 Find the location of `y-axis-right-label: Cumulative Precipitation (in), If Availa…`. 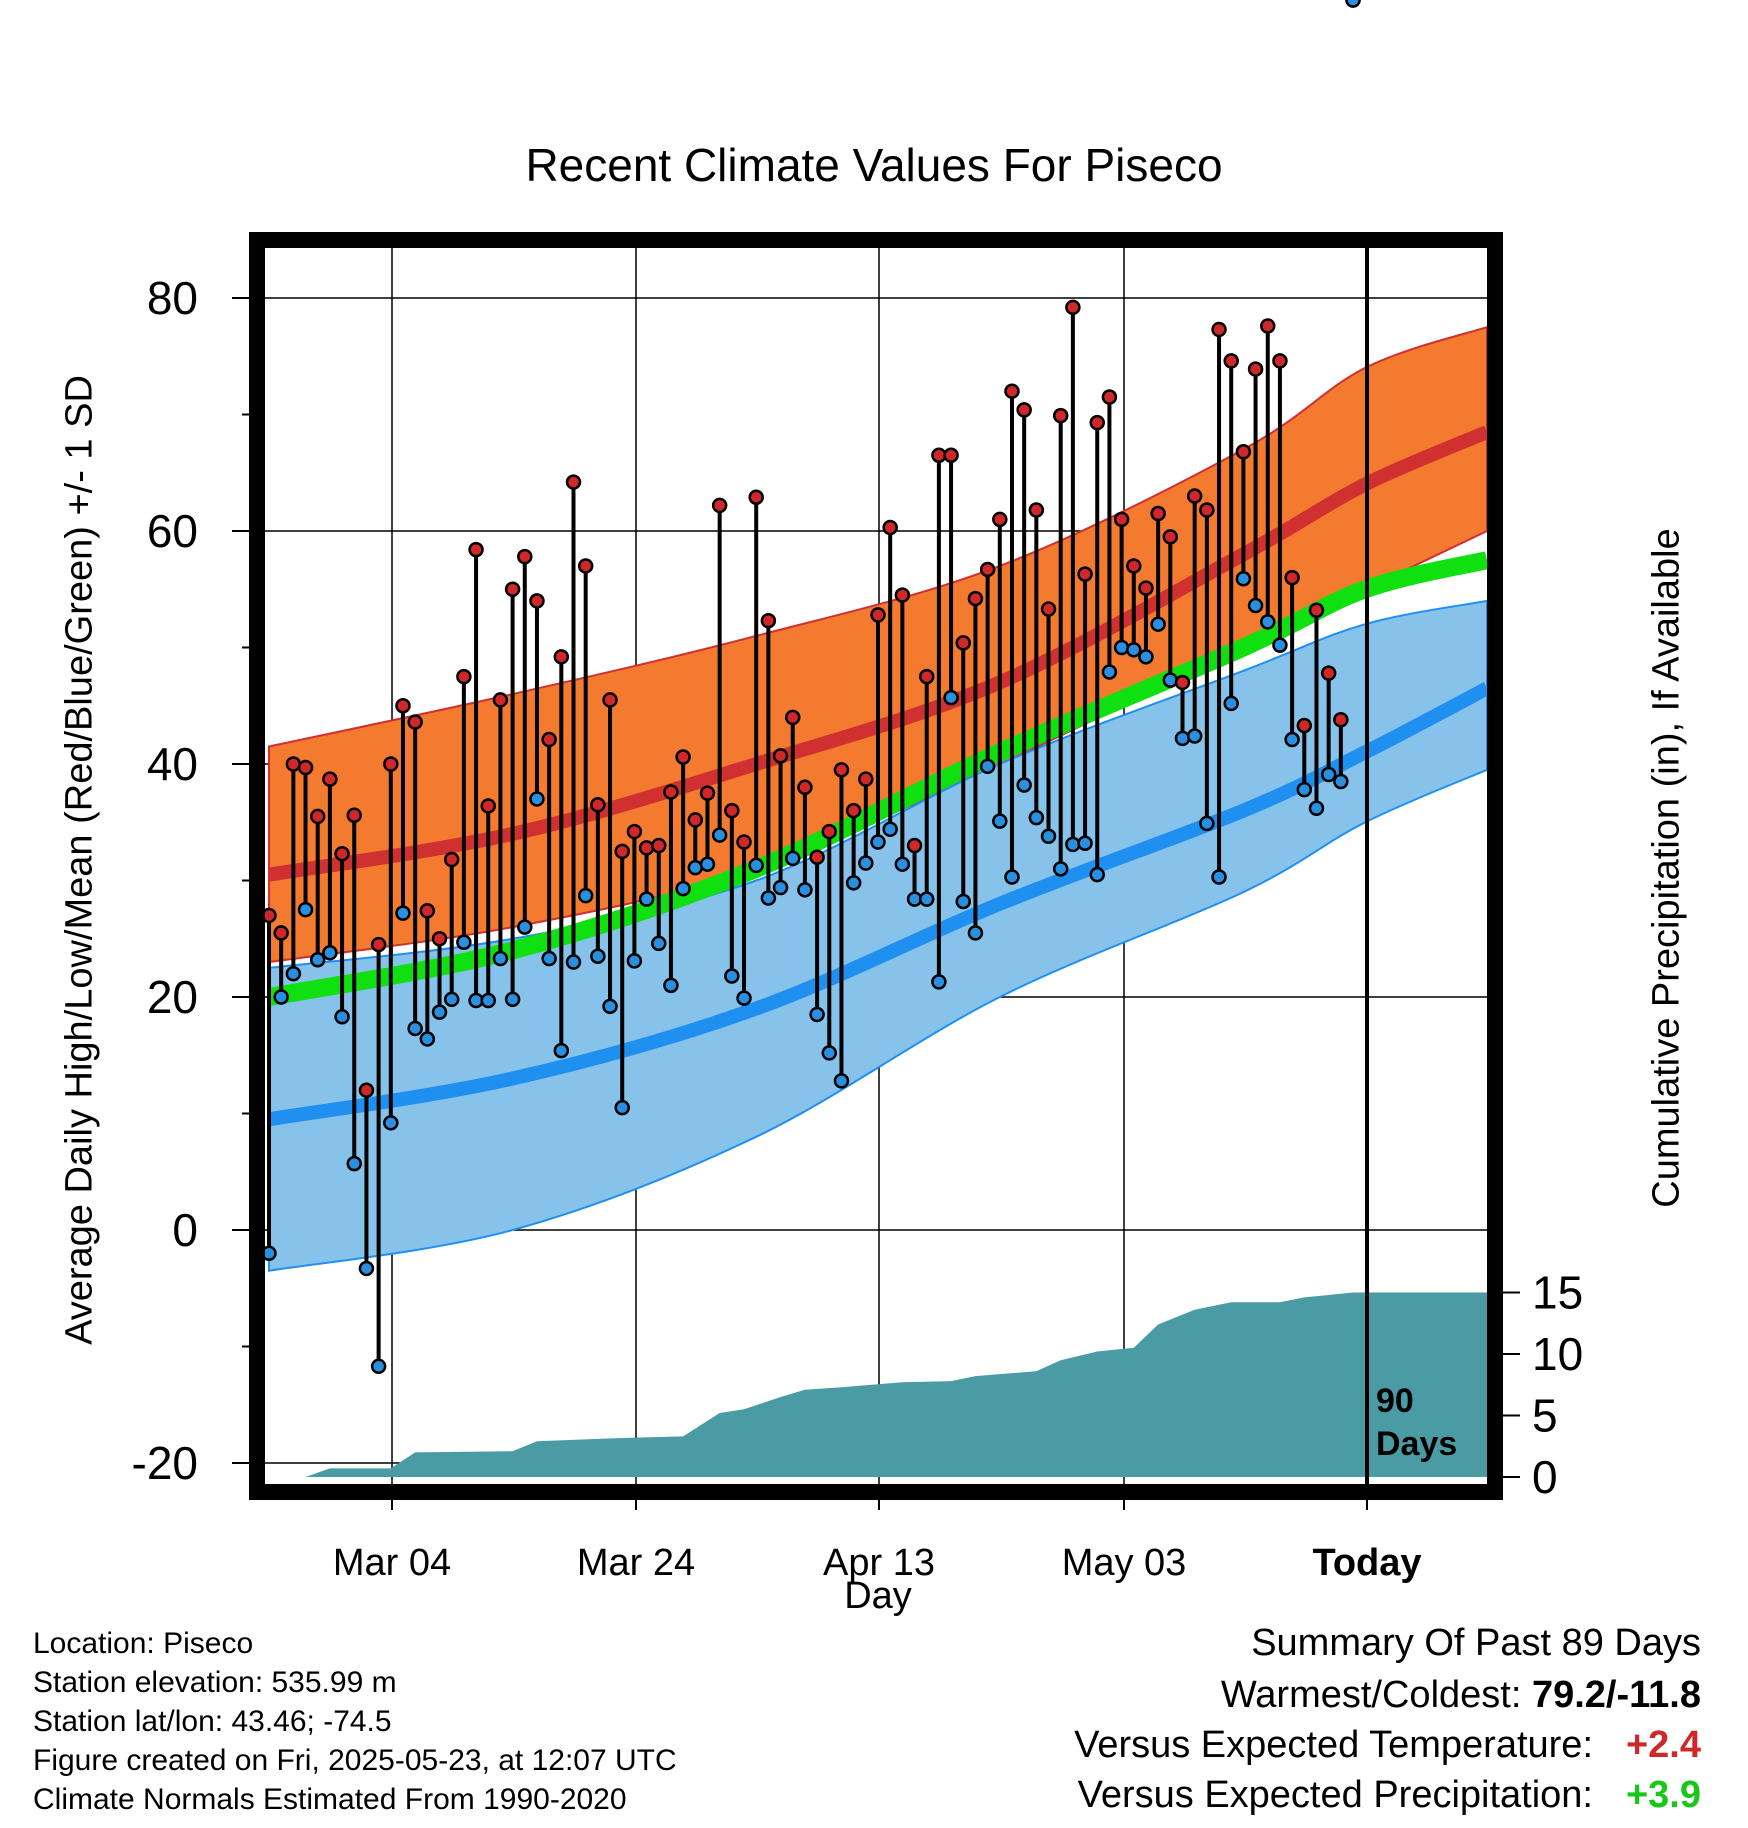

y-axis-right-label: Cumulative Precipitation (in), If Availa… is located at coordinates (1666, 868).